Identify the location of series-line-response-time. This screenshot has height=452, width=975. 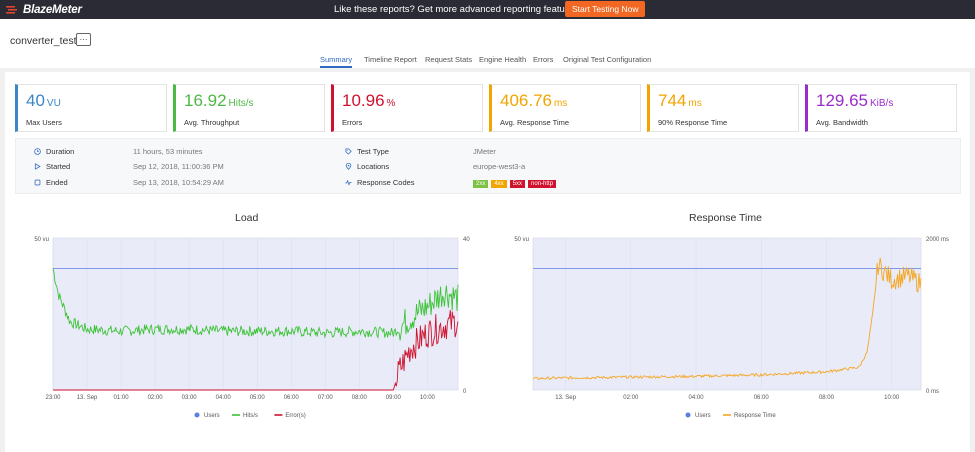
(727, 319).